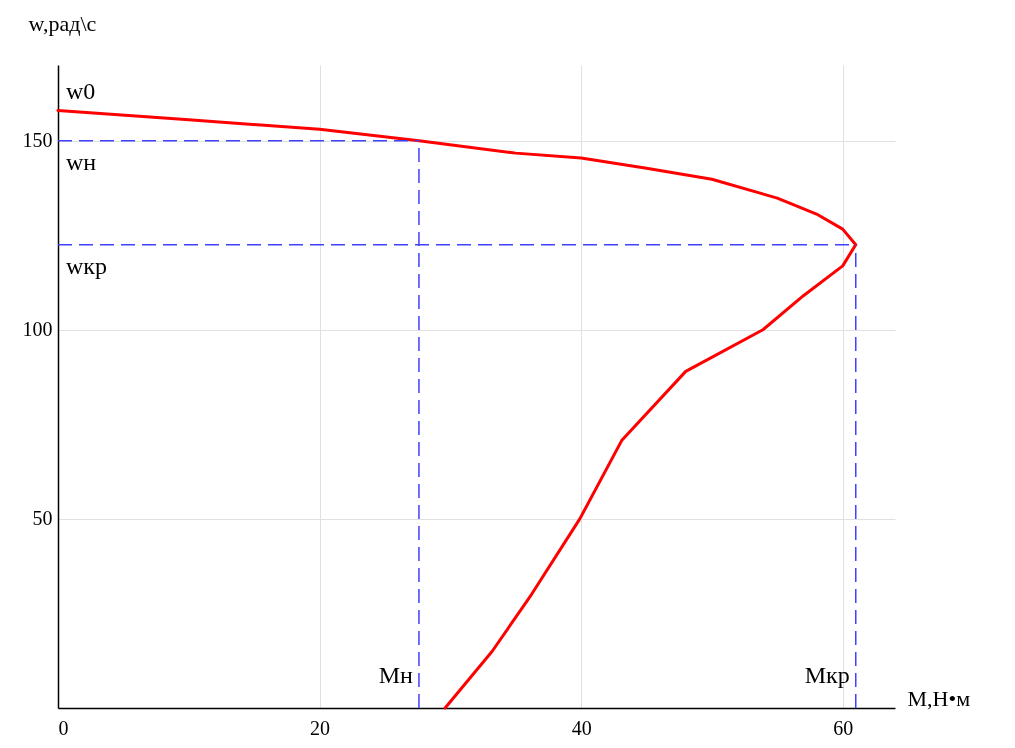 The image size is (1015, 748). Describe the element at coordinates (396, 675) in the screenshot. I see `ref-line-label: Mн` at that location.